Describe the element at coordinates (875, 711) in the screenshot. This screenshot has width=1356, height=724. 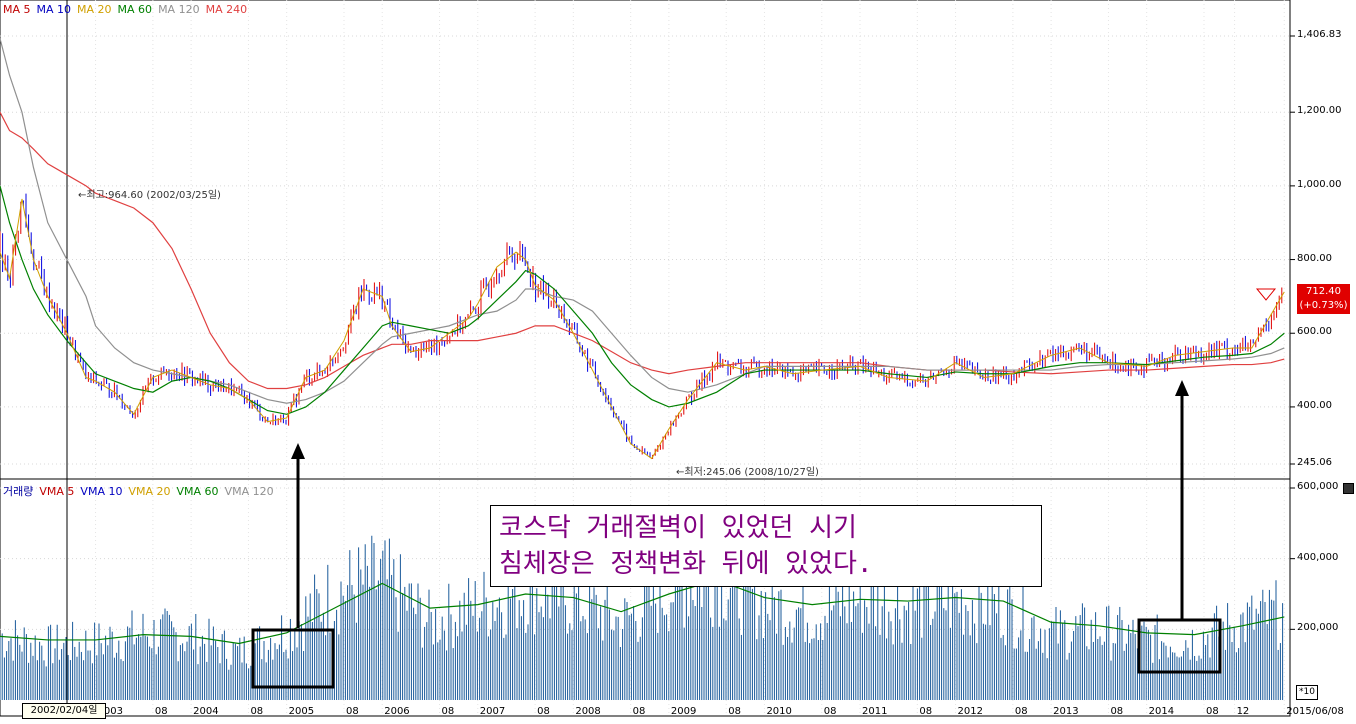
I see `date-tick-label: 2011` at that location.